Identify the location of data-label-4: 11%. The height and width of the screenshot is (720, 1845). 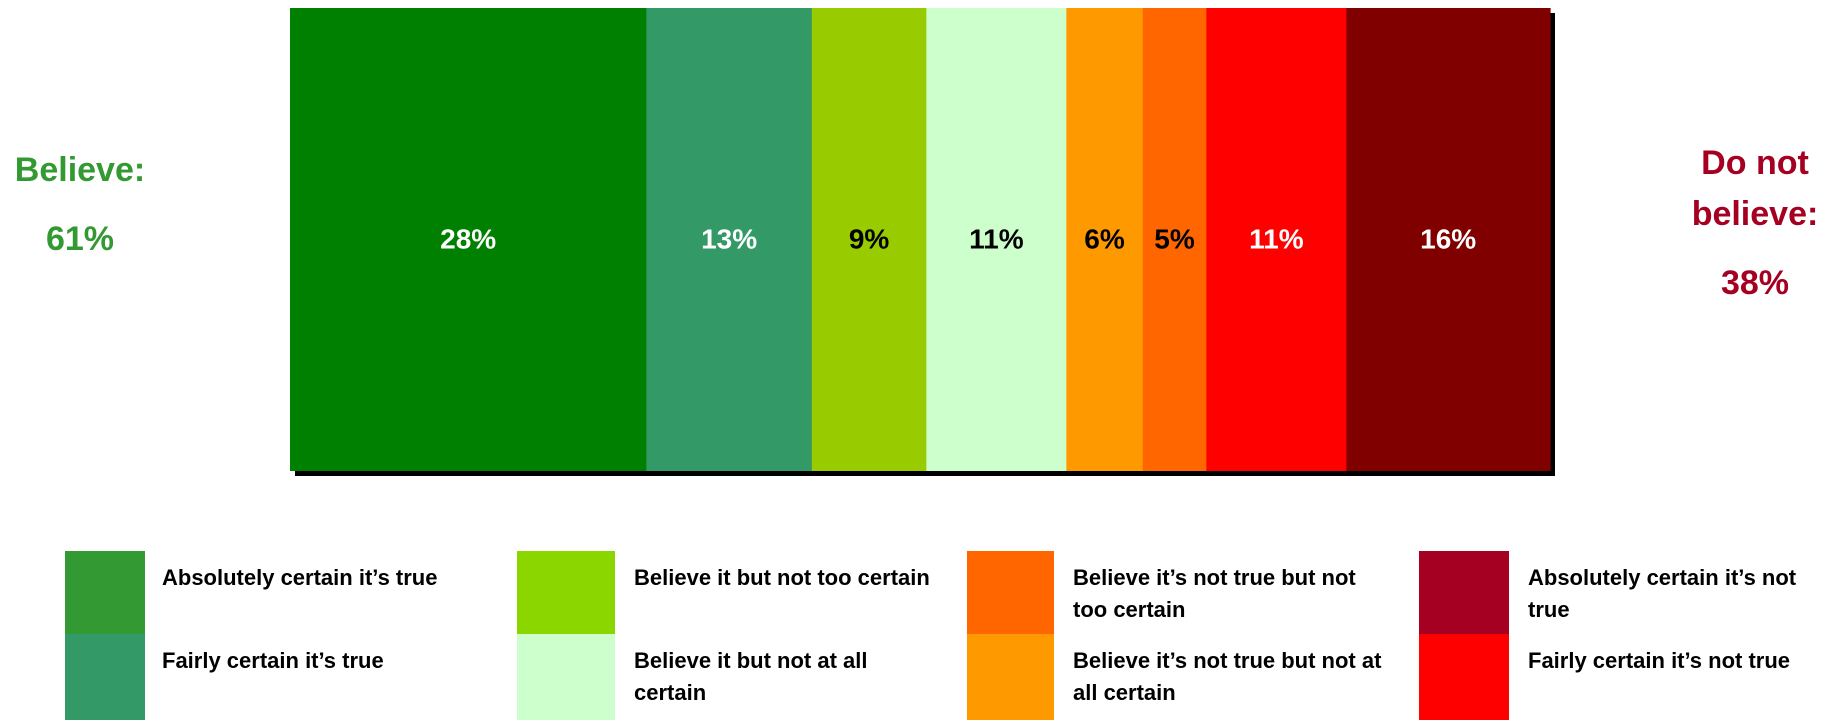
(996, 239).